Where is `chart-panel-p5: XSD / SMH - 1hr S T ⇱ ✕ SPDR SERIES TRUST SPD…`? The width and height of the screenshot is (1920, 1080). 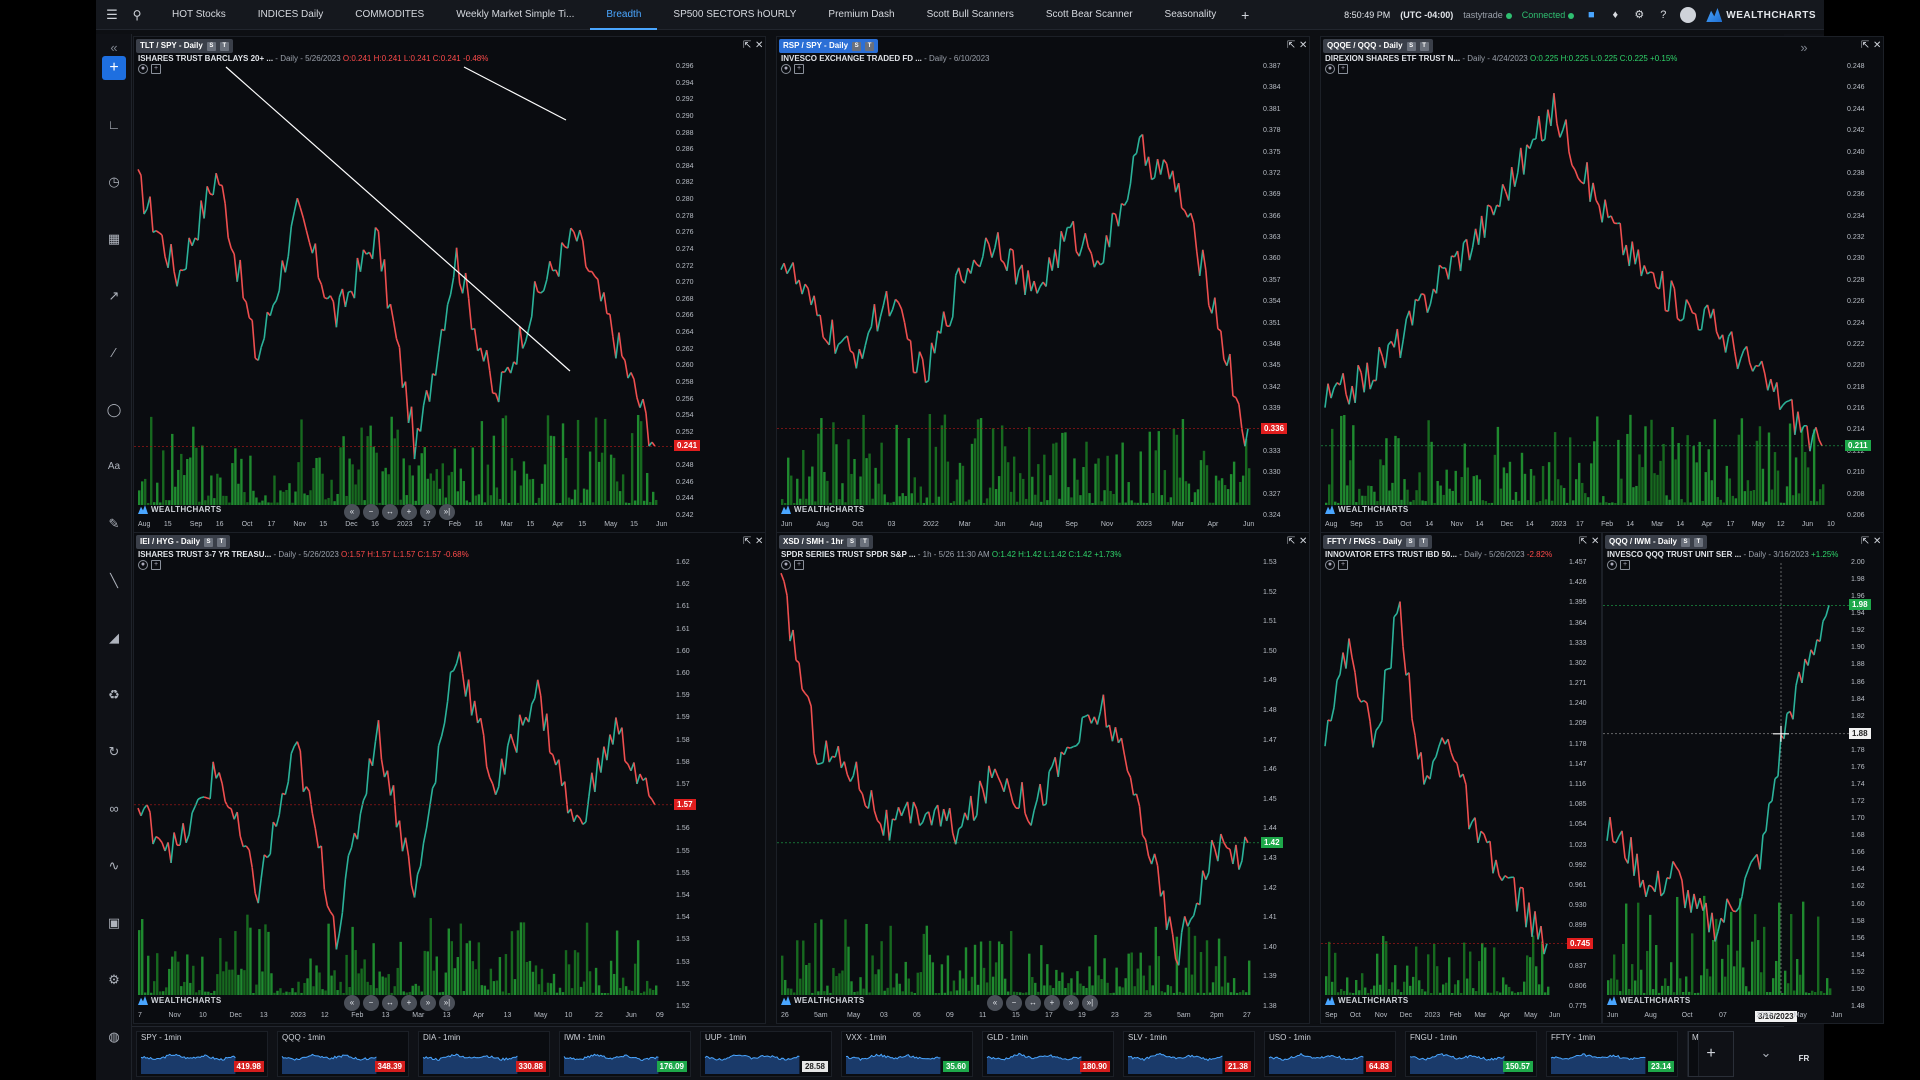 chart-panel-p5: XSD / SMH - 1hr S T ⇱ ✕ SPDR SERIES TRUST SPD… is located at coordinates (1043, 778).